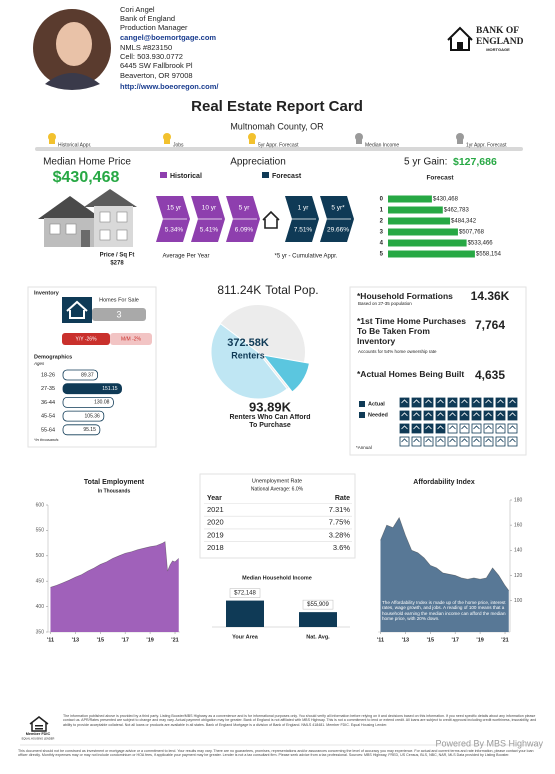 The height and width of the screenshot is (774, 555). Describe the element at coordinates (174, 640) in the screenshot. I see `x-tick-label: '21` at that location.